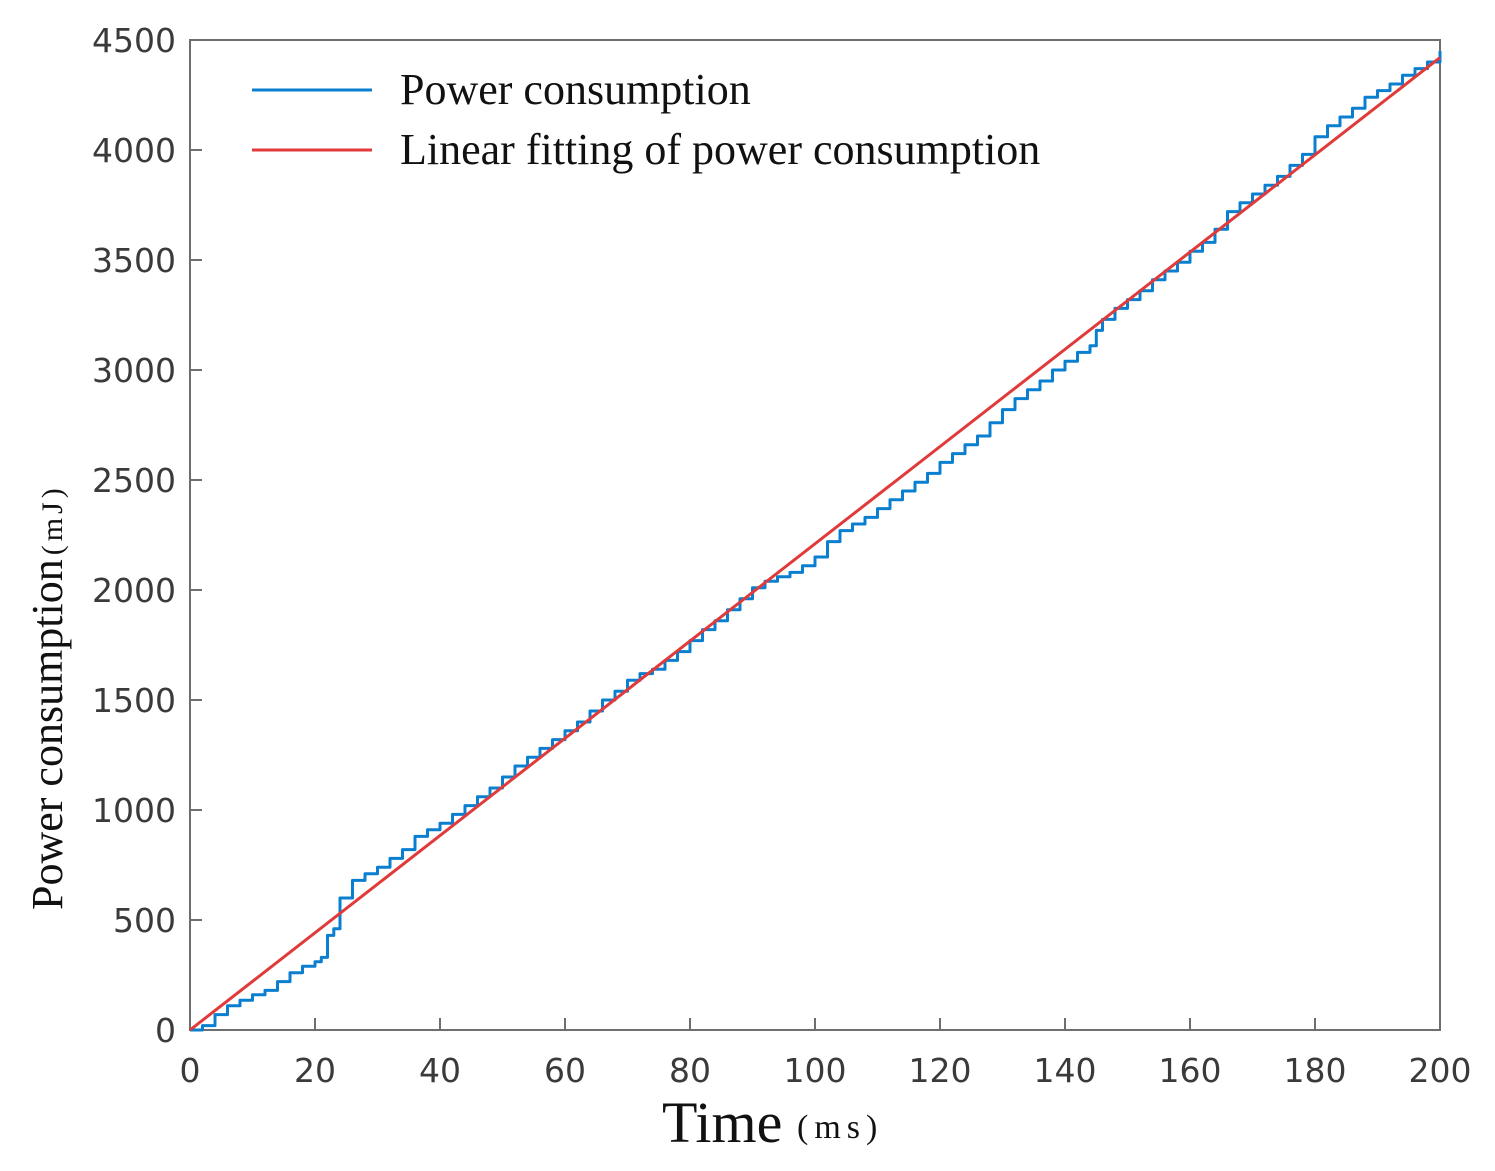 The height and width of the screenshot is (1171, 1495). Describe the element at coordinates (190, 1070) in the screenshot. I see `x-tick-label: 0` at that location.